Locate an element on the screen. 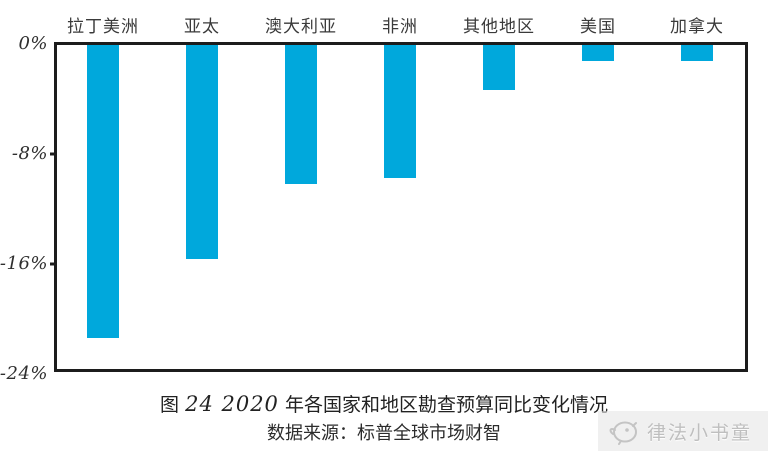  data-source: 数据来源：标普全球市场财智 is located at coordinates (384, 433).